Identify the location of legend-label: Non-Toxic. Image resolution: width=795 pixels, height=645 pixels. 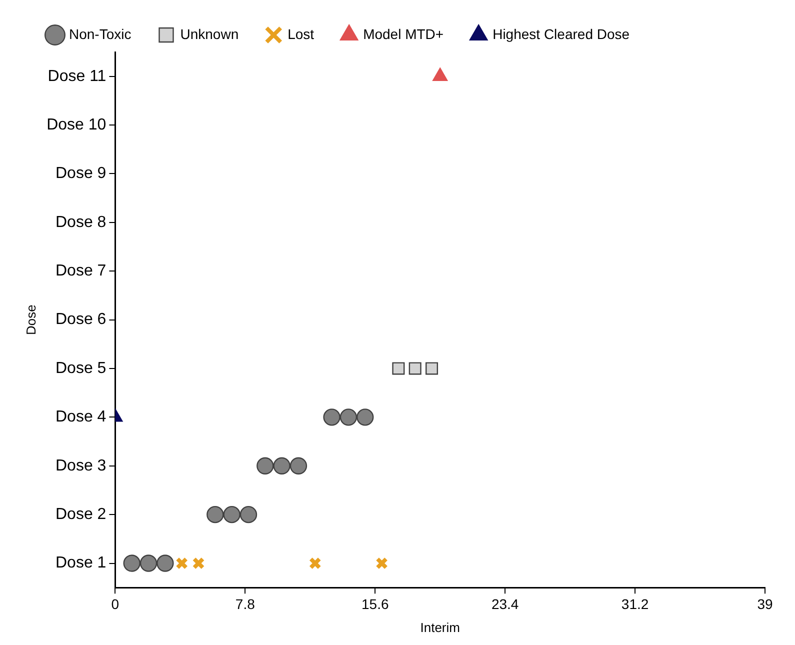
(100, 34).